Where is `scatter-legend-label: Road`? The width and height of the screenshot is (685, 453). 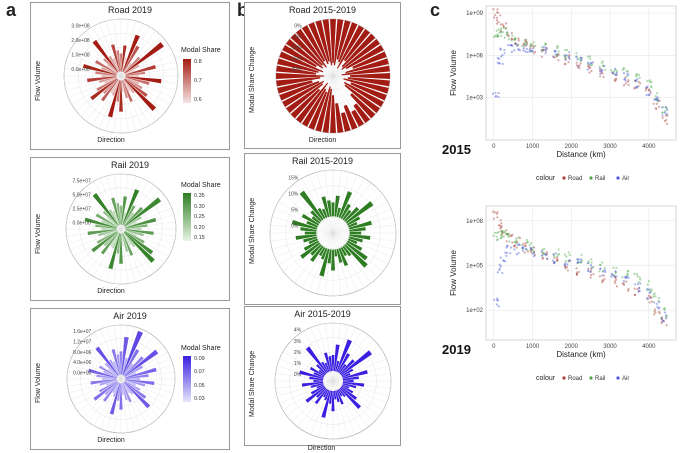
scatter-legend-label: Road is located at coordinates (575, 179).